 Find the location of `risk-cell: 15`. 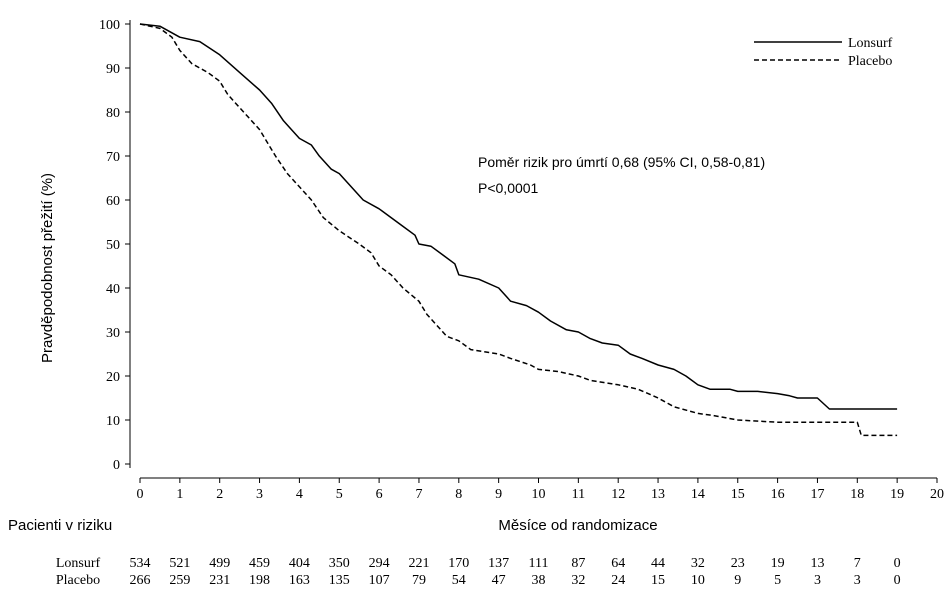

risk-cell: 15 is located at coordinates (658, 580).